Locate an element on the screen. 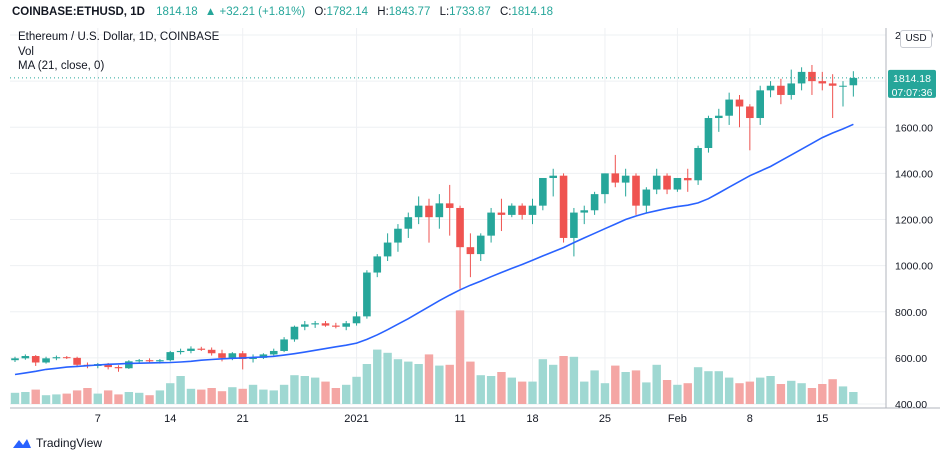 The height and width of the screenshot is (460, 950). symbol-label: COINBASE:ETHUSD, 1D is located at coordinates (78, 12).